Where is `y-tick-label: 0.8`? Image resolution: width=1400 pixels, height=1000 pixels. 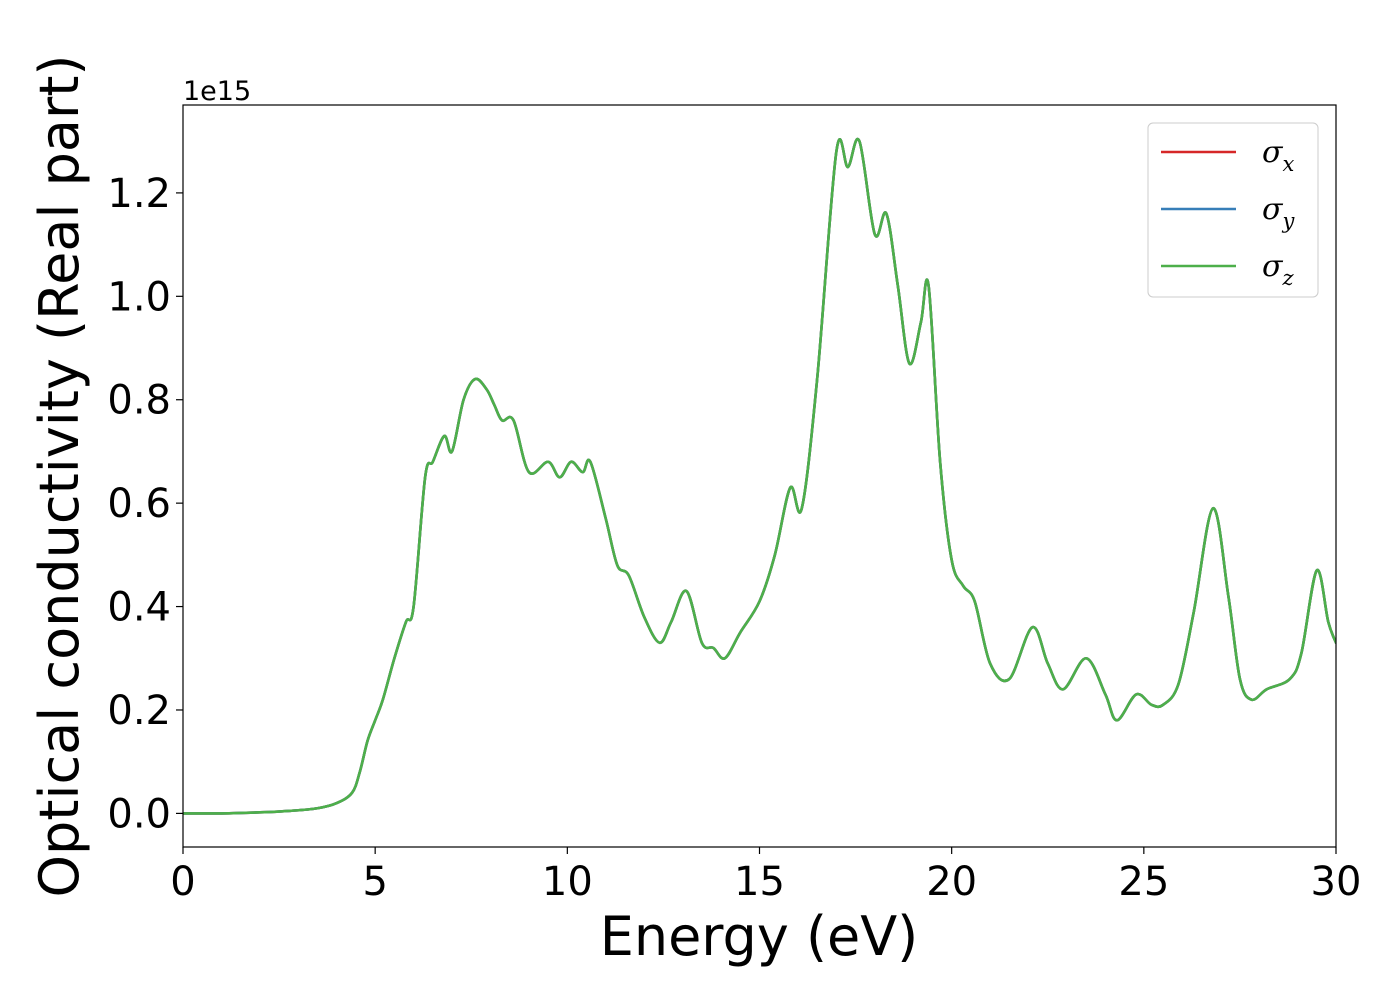
y-tick-label: 0.8 is located at coordinates (139, 401).